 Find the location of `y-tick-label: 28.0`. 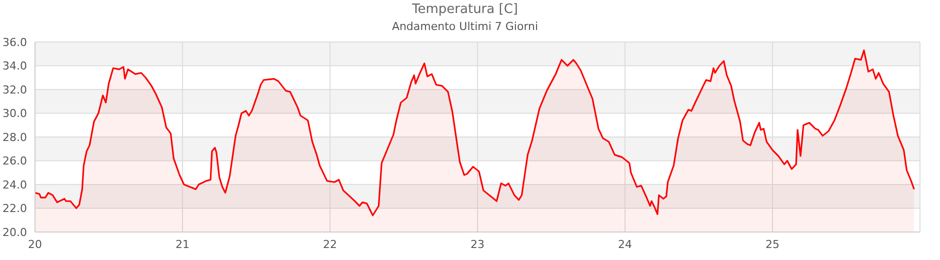

y-tick-label: 28.0 is located at coordinates (14, 137).